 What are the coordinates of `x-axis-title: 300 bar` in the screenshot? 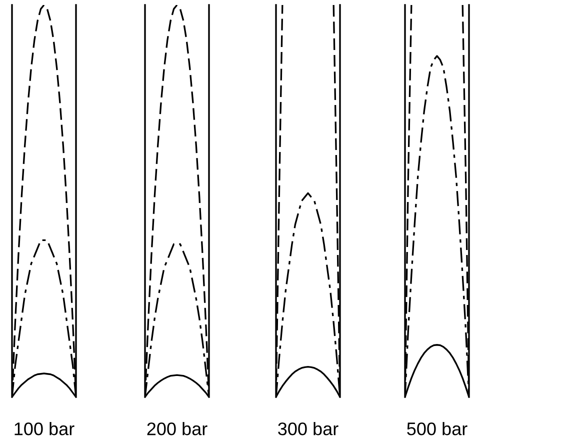 It's located at (308, 429).